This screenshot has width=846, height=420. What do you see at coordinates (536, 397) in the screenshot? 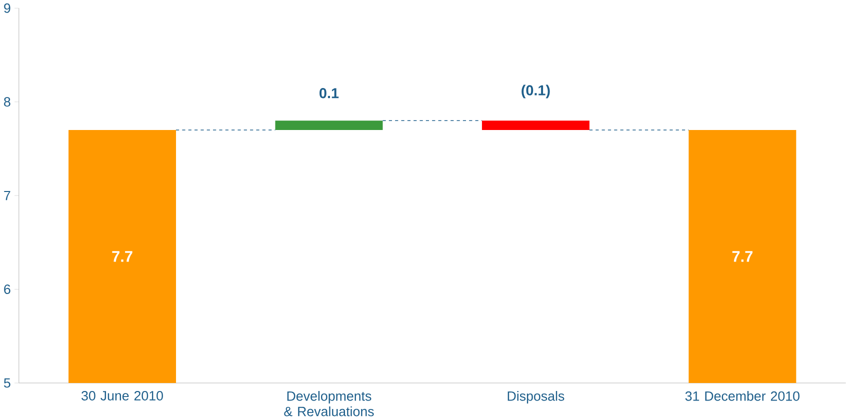
I see `x-tick-label: Disposals` at bounding box center [536, 397].